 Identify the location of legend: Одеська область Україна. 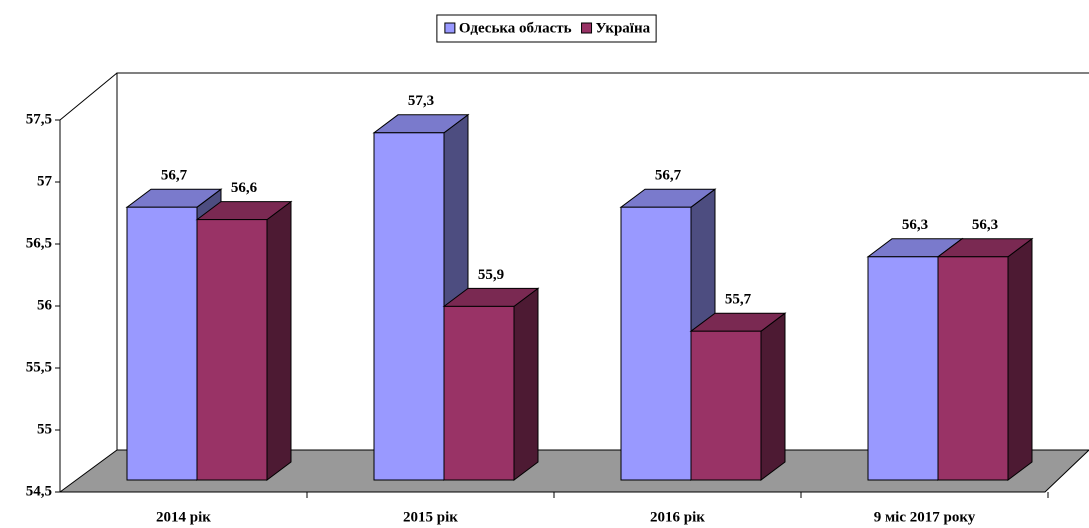
(546, 28).